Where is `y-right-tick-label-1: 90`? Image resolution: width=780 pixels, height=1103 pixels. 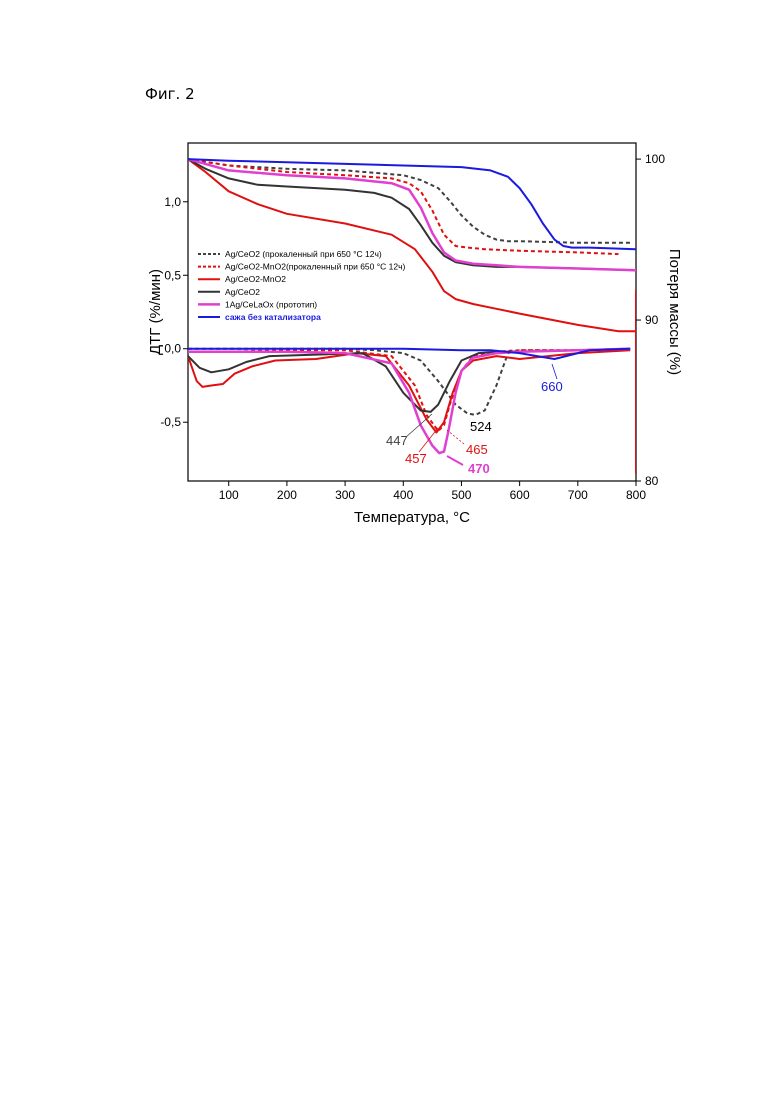
y-right-tick-label-1: 90 is located at coordinates (652, 320).